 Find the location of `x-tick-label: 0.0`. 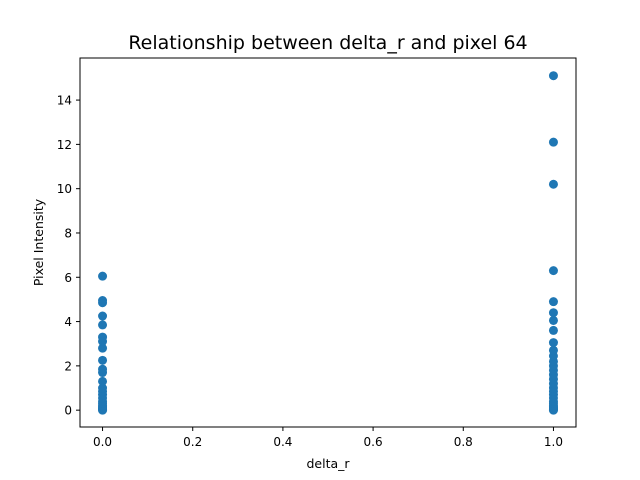

x-tick-label: 0.0 is located at coordinates (102, 442).